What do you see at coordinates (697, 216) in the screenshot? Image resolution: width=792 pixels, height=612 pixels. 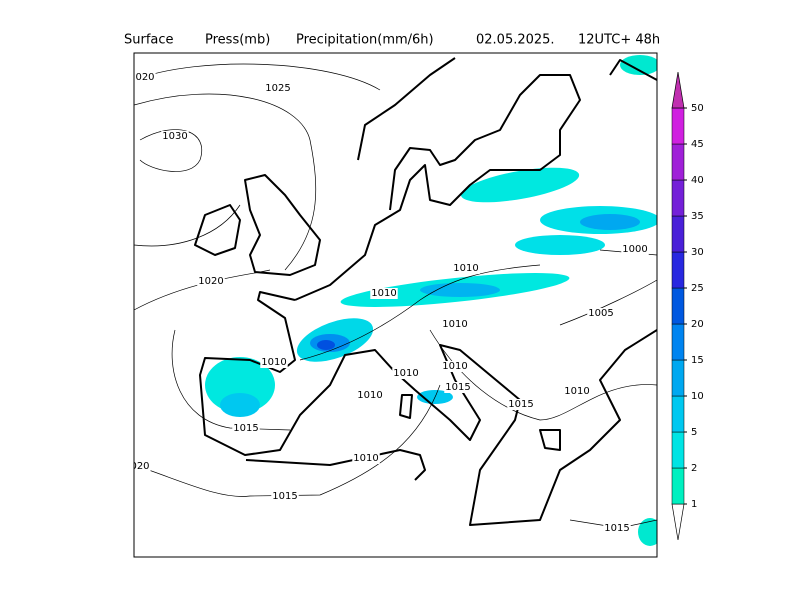 I see `colorbar-label: 35` at bounding box center [697, 216].